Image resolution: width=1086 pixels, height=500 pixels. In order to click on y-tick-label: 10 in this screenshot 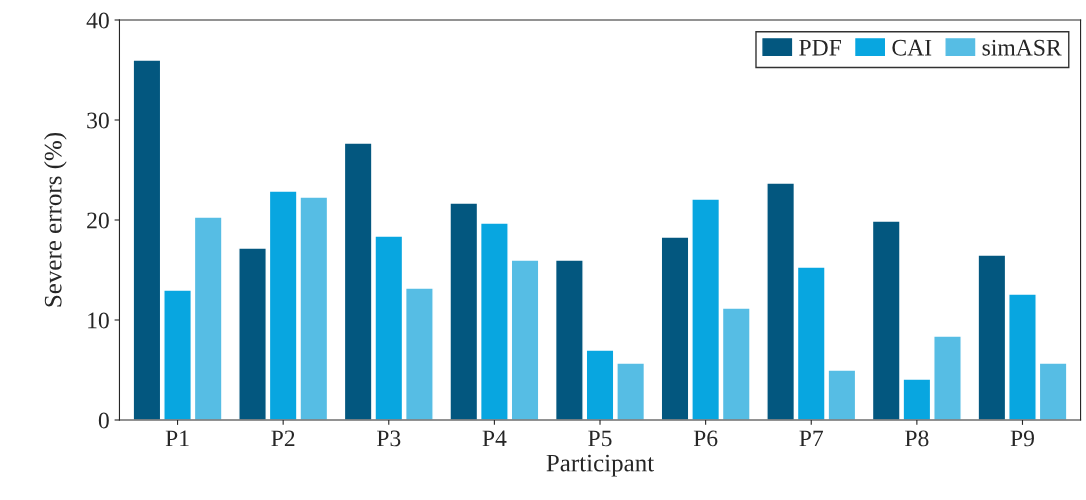, I will do `click(98, 320)`.